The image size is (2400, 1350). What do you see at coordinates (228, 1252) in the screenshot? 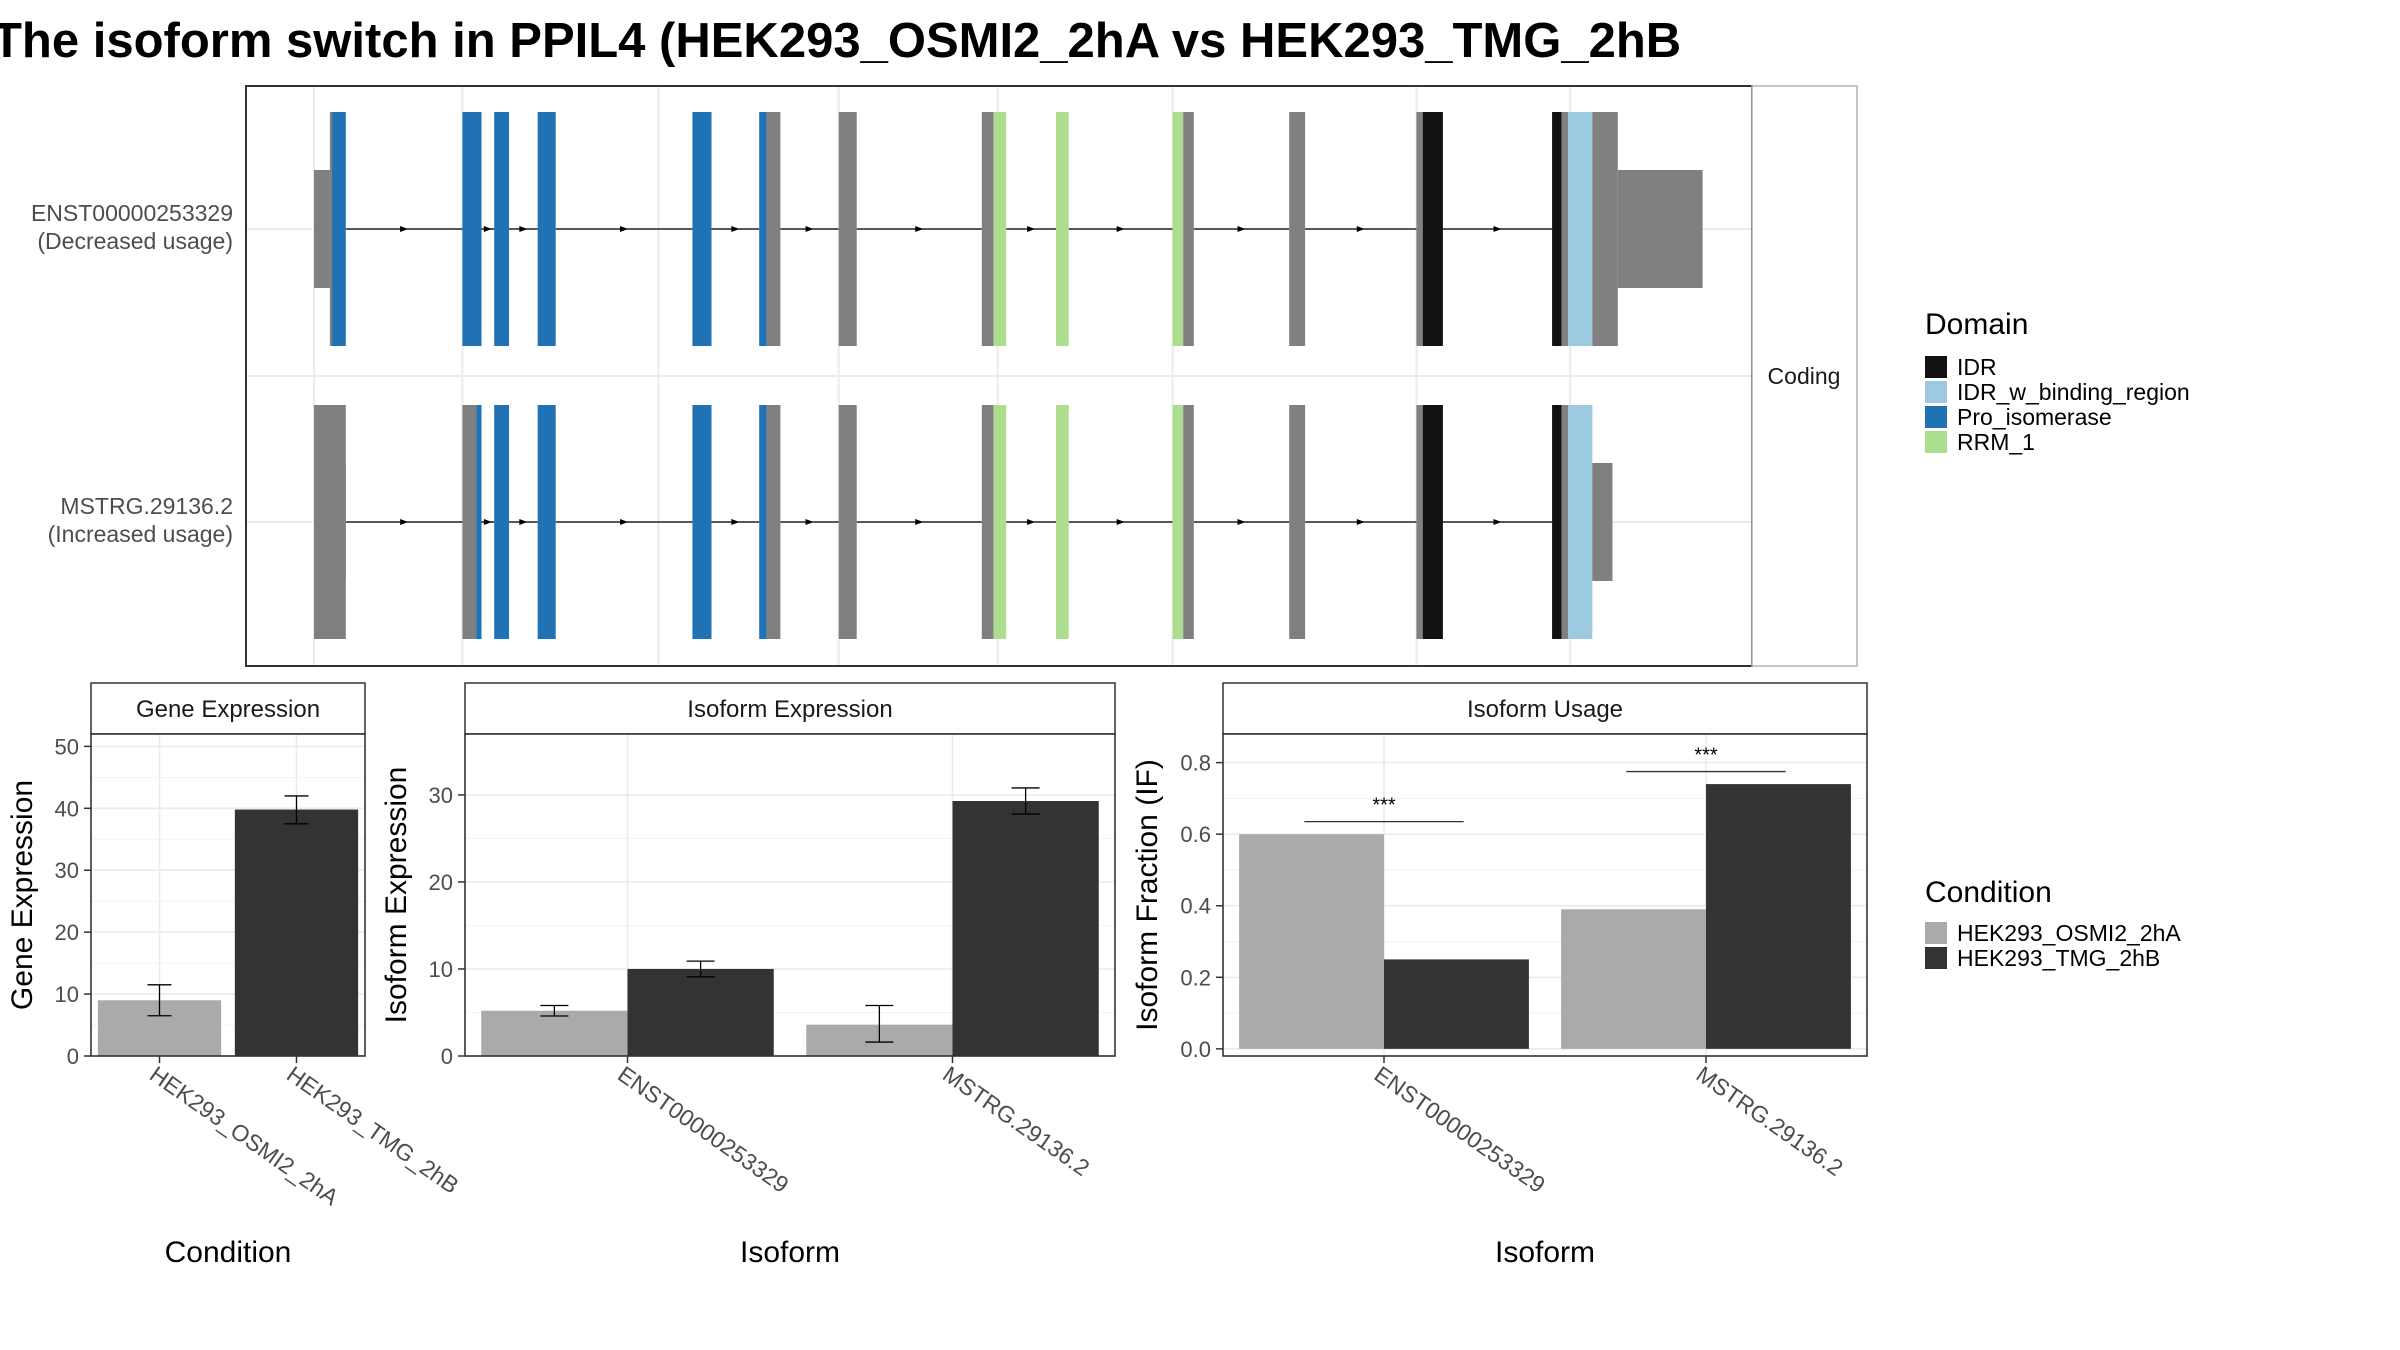
I see `x-axis-title: Condition` at bounding box center [228, 1252].